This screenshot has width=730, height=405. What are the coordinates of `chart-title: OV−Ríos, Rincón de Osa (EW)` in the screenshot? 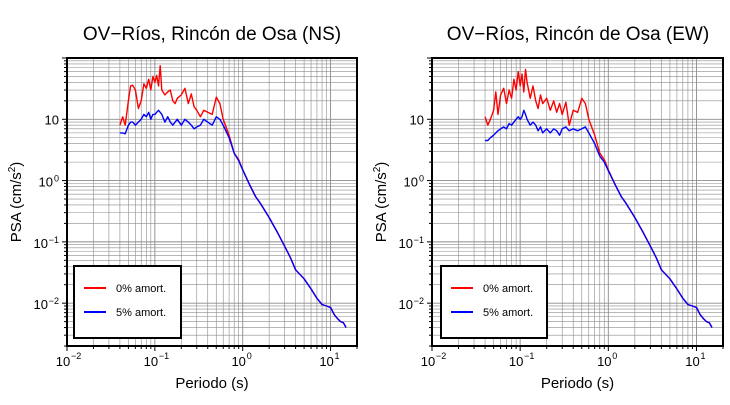 It's located at (578, 34).